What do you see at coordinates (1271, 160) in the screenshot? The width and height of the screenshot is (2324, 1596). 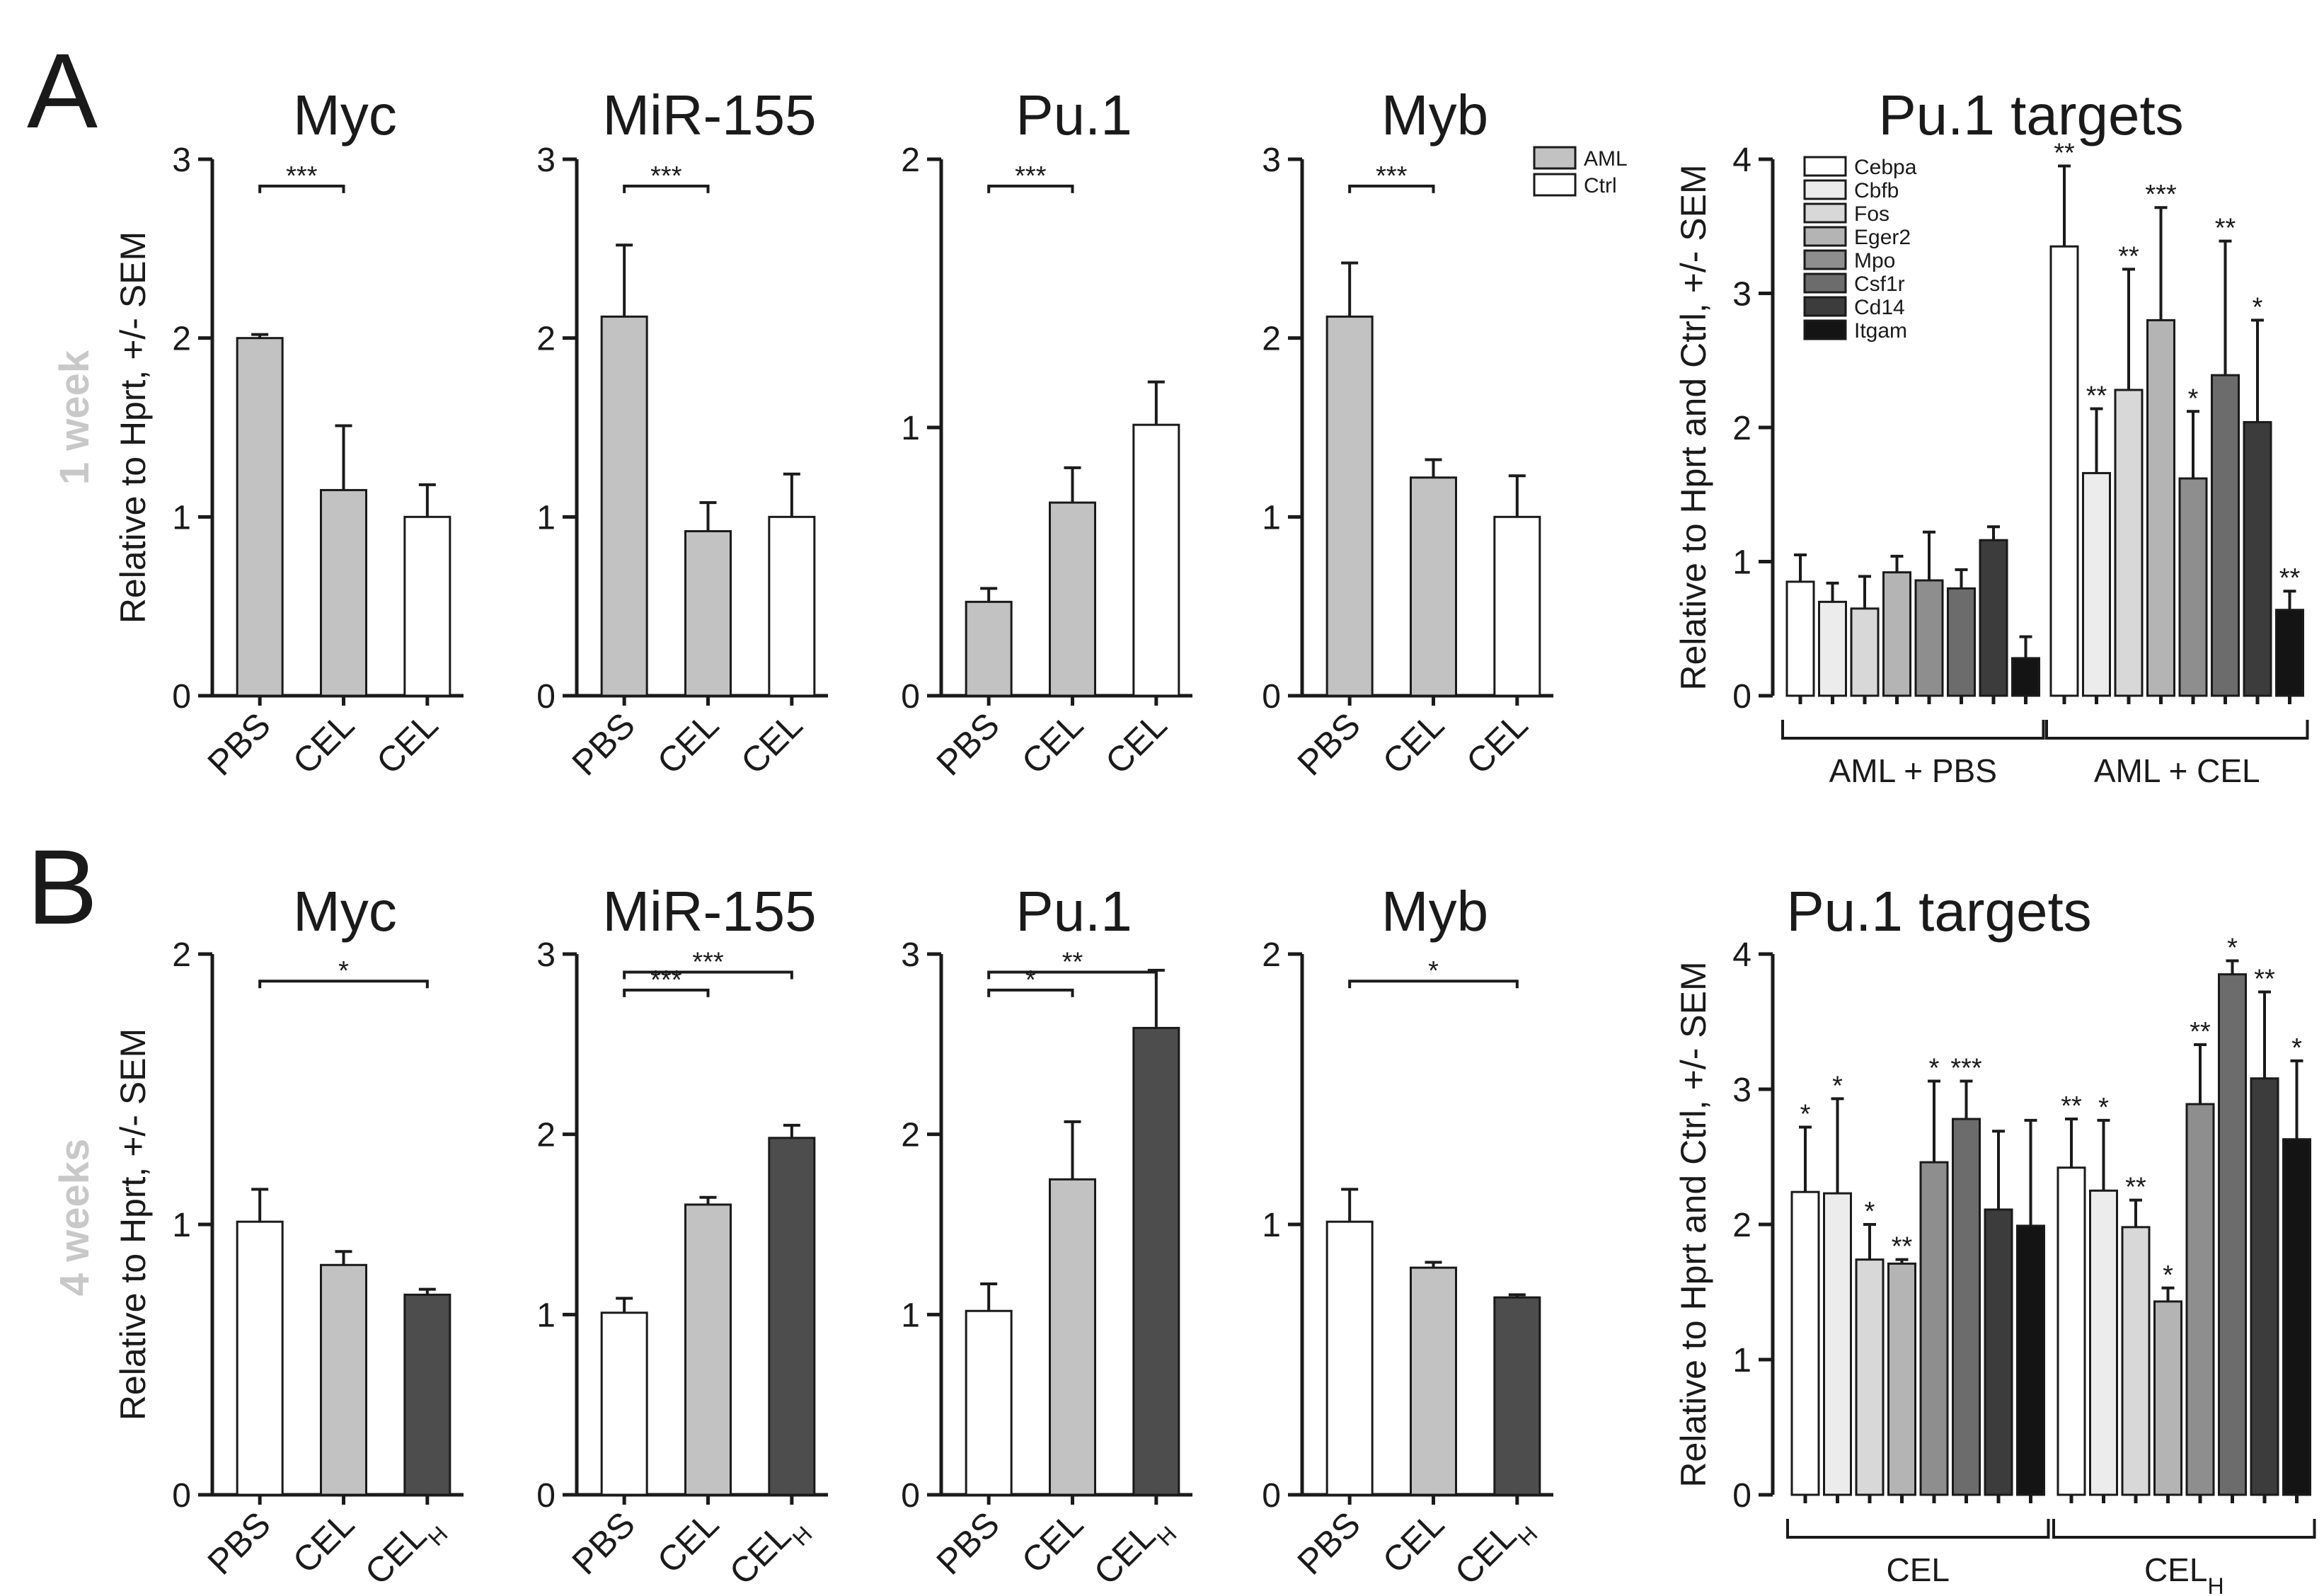 I see `a-myb-y-tick-label-3: 3` at bounding box center [1271, 160].